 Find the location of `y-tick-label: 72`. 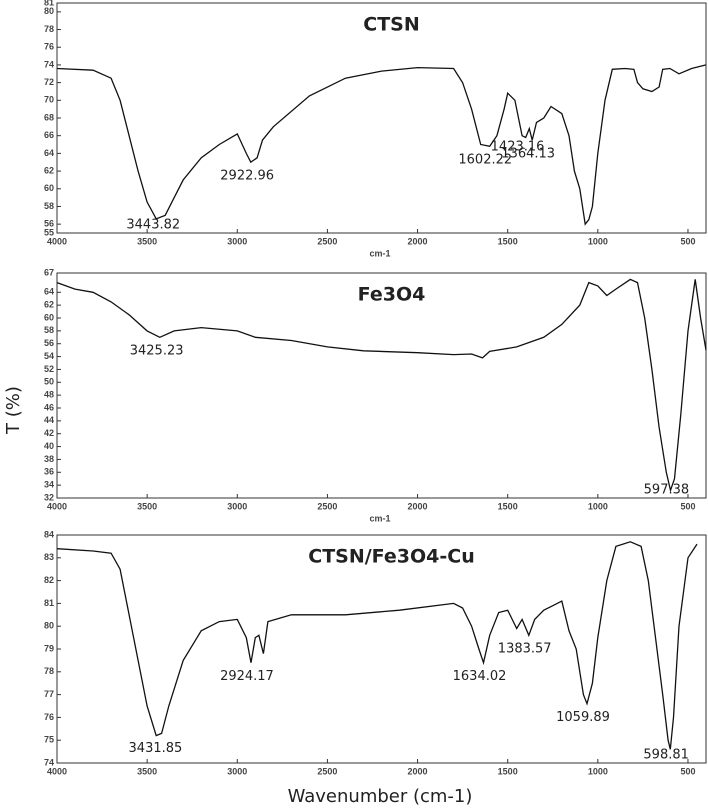

y-tick-label: 72 is located at coordinates (49, 82).